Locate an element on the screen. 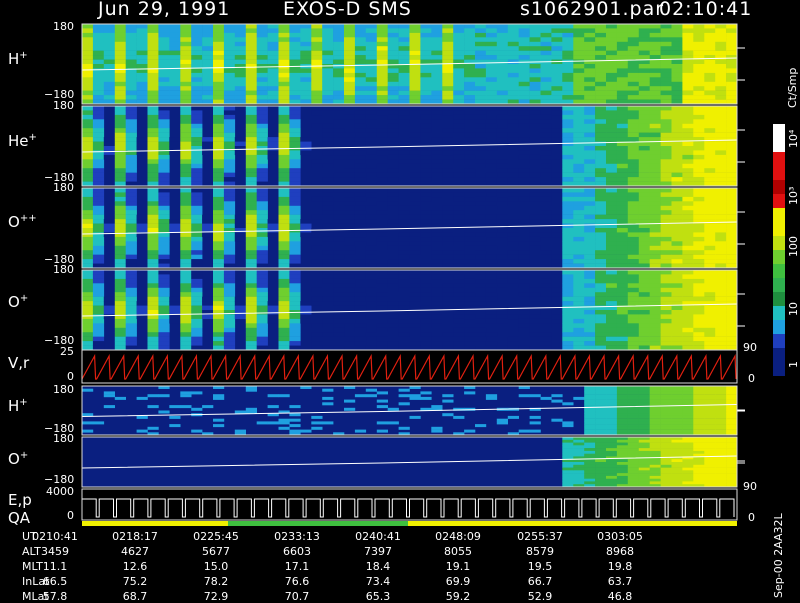 The height and width of the screenshot is (603, 800). footer-value-alt: 5677 is located at coordinates (216, 551).